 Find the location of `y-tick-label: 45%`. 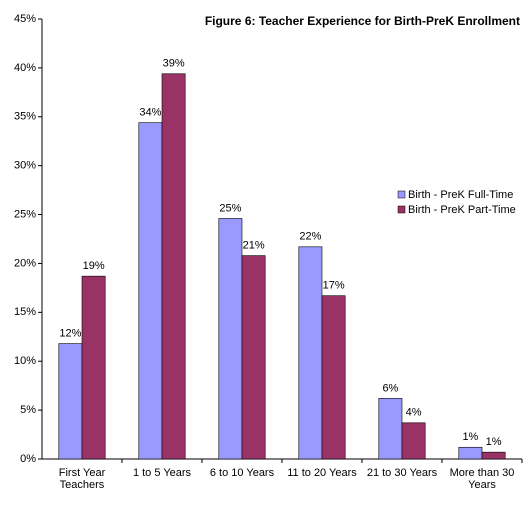

y-tick-label: 45% is located at coordinates (25, 19).